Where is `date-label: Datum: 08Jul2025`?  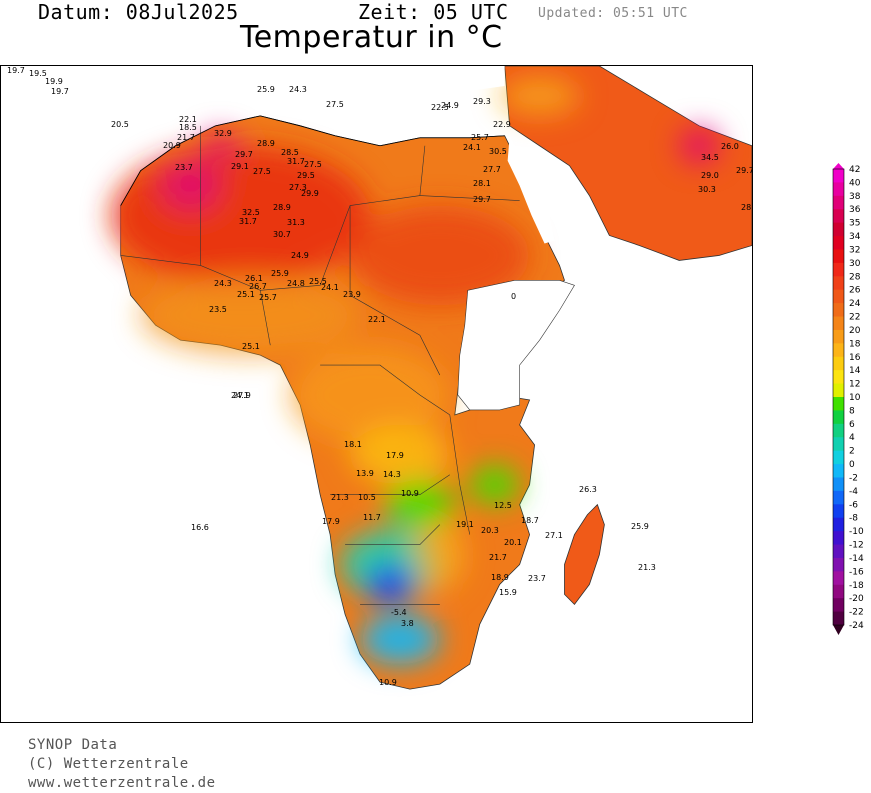
date-label: Datum: 08Jul2025 is located at coordinates (138, 12).